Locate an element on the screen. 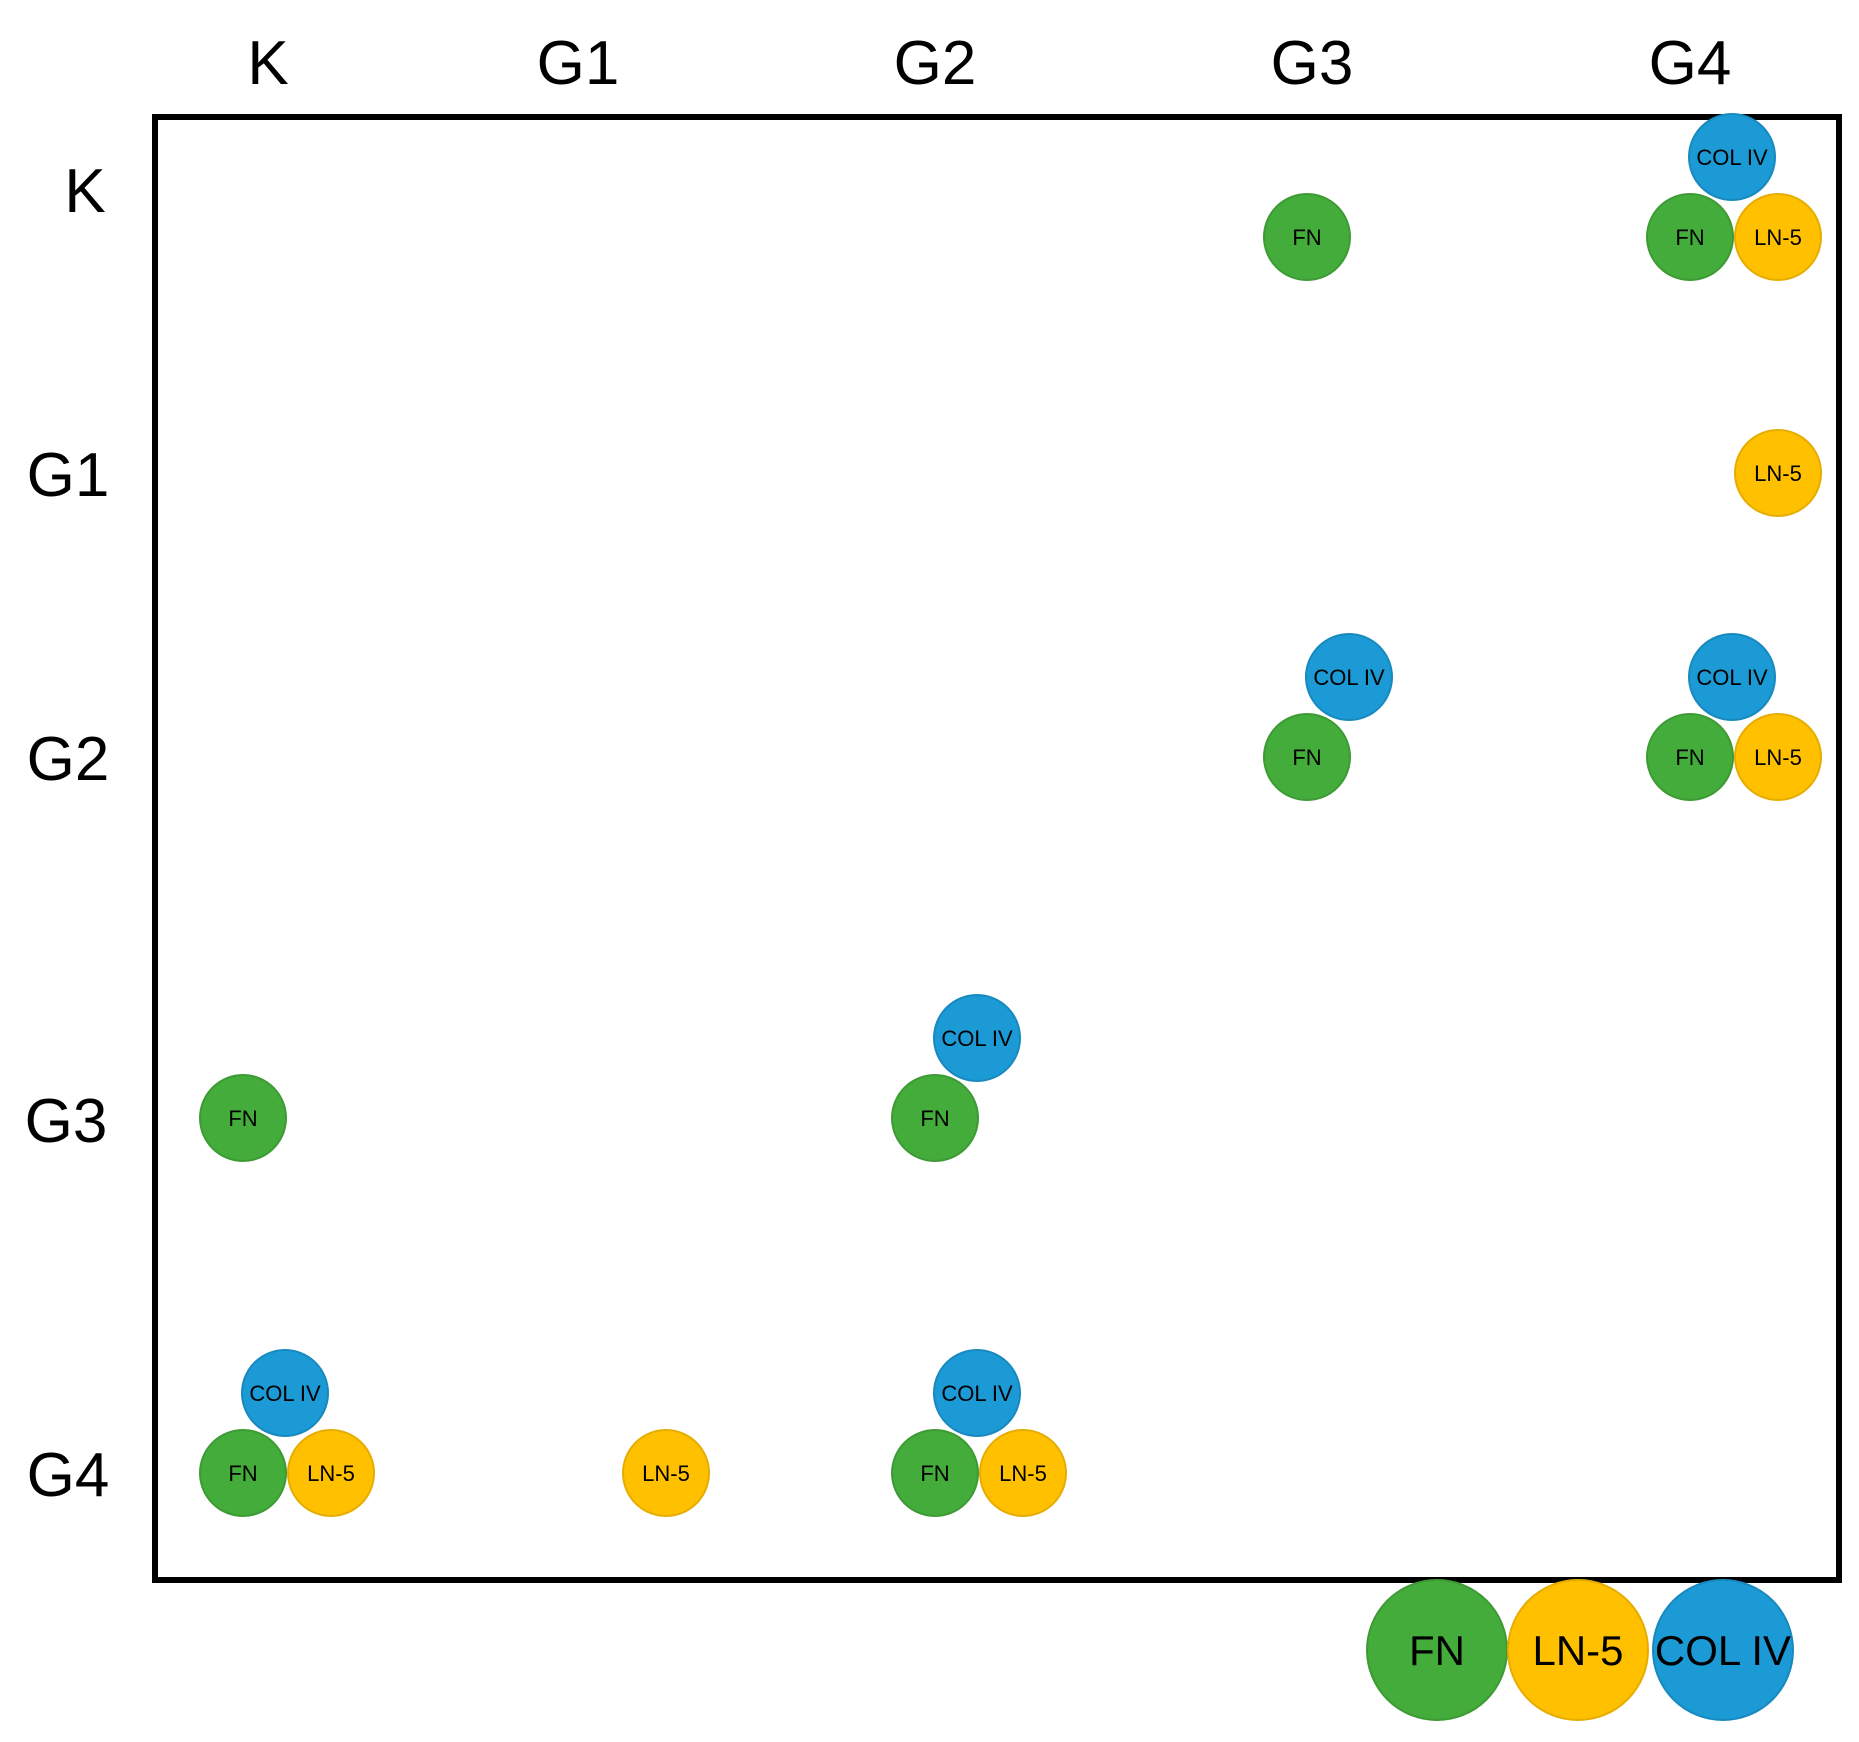 This screenshot has width=1859, height=1742. marker-g2-g4-col-iv: COL IV is located at coordinates (1732, 677).